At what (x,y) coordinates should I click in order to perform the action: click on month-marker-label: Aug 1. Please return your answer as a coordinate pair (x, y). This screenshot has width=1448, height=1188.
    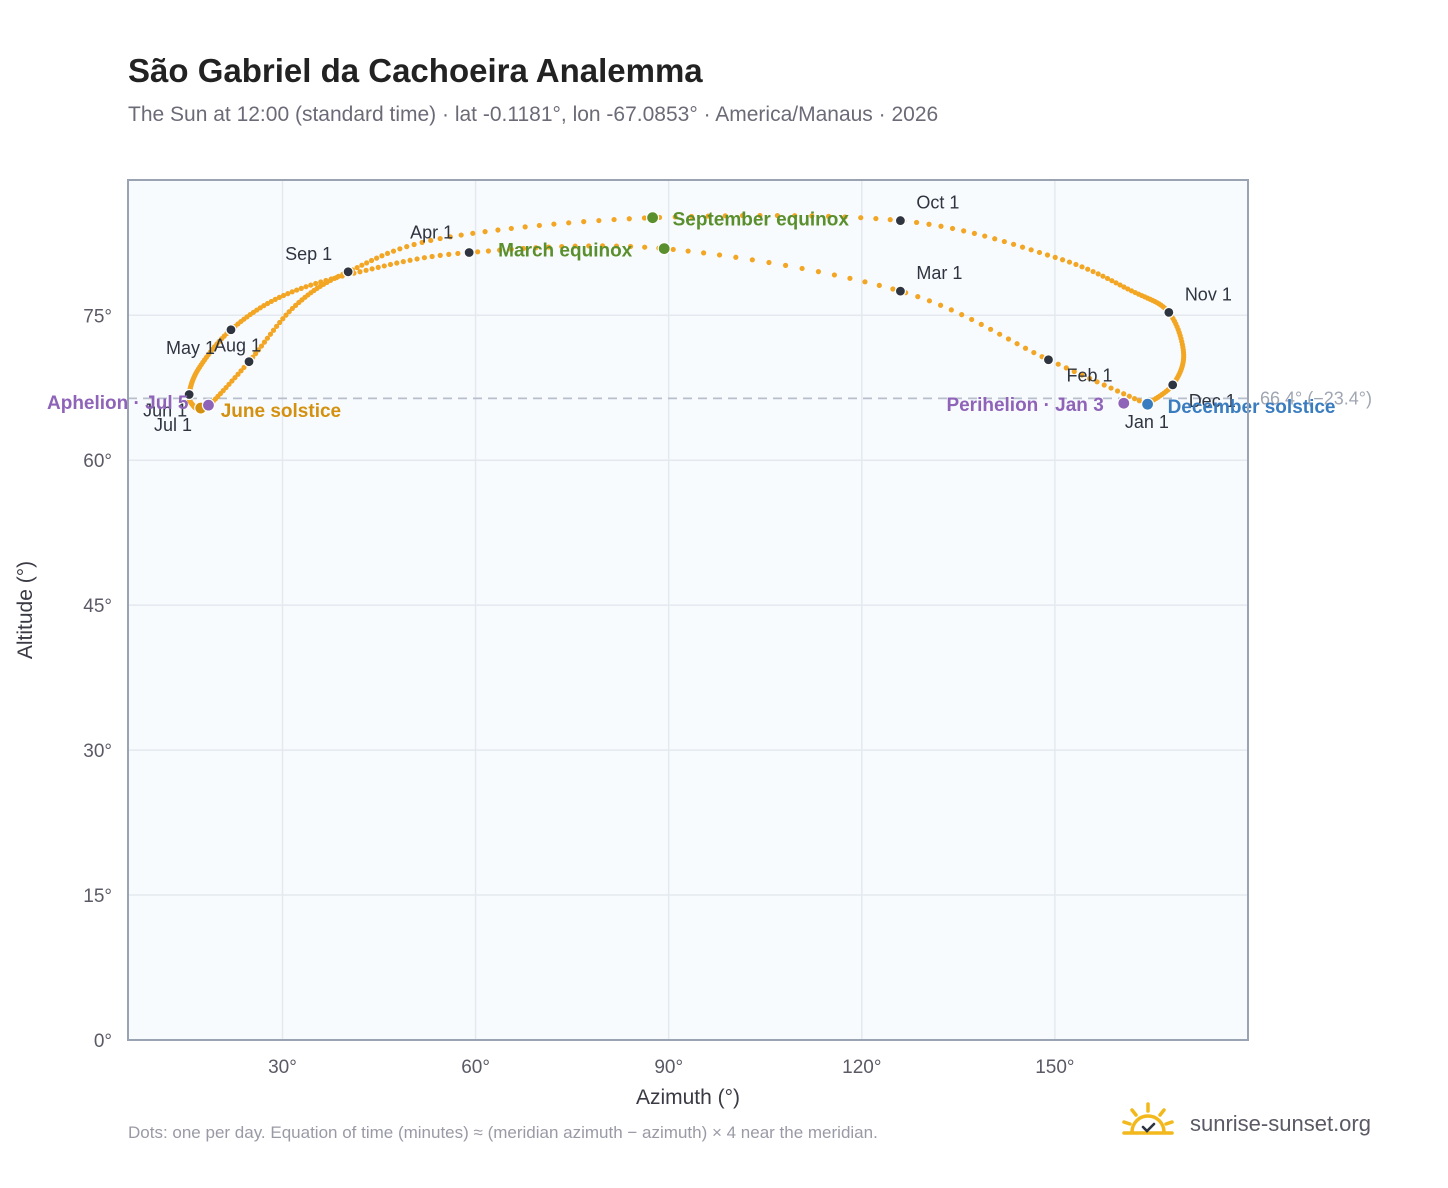
    Looking at the image, I should click on (237, 346).